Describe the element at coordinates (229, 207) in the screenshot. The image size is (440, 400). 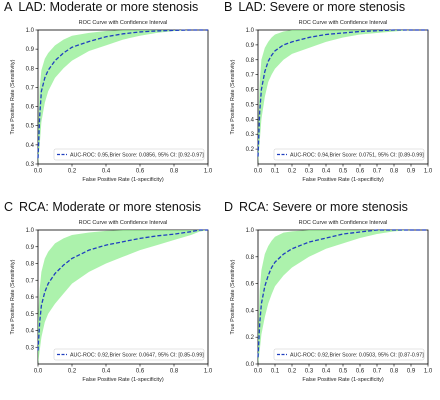
I see `panel-letter: D` at that location.